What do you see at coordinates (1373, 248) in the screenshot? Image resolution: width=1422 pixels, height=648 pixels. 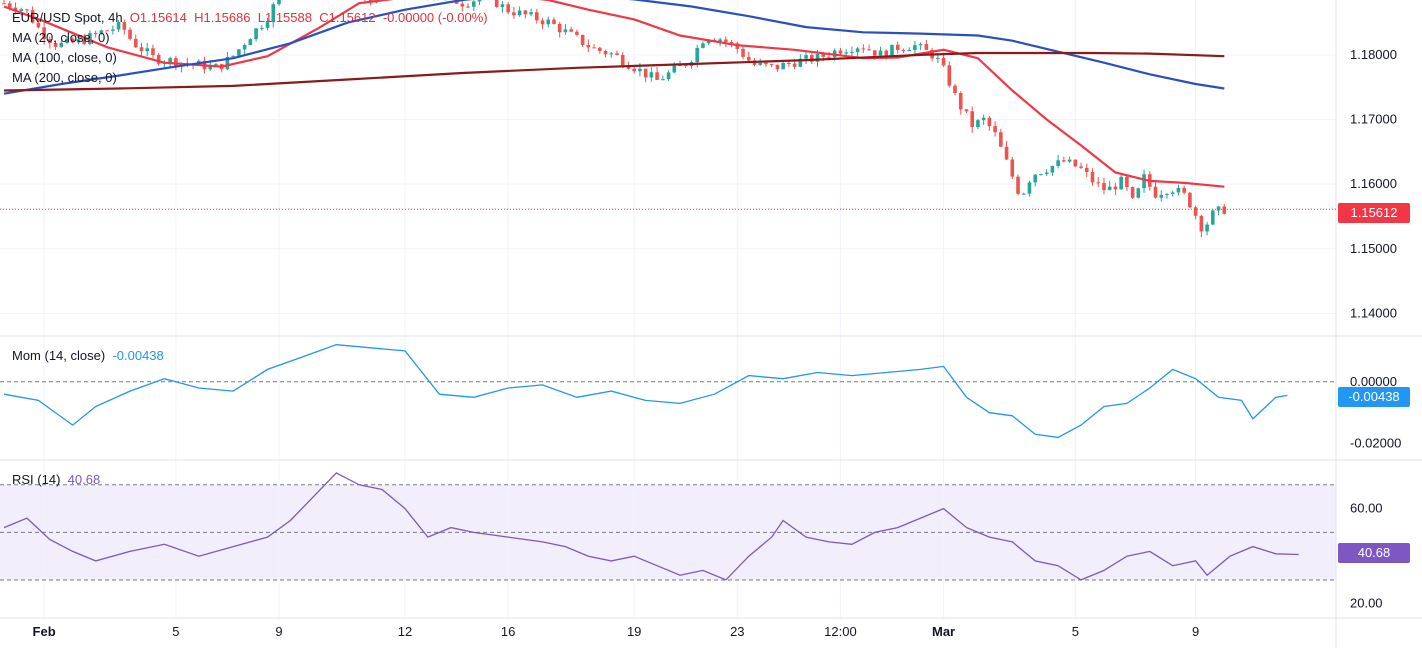 I see `price-axis-label: 1.15000` at bounding box center [1373, 248].